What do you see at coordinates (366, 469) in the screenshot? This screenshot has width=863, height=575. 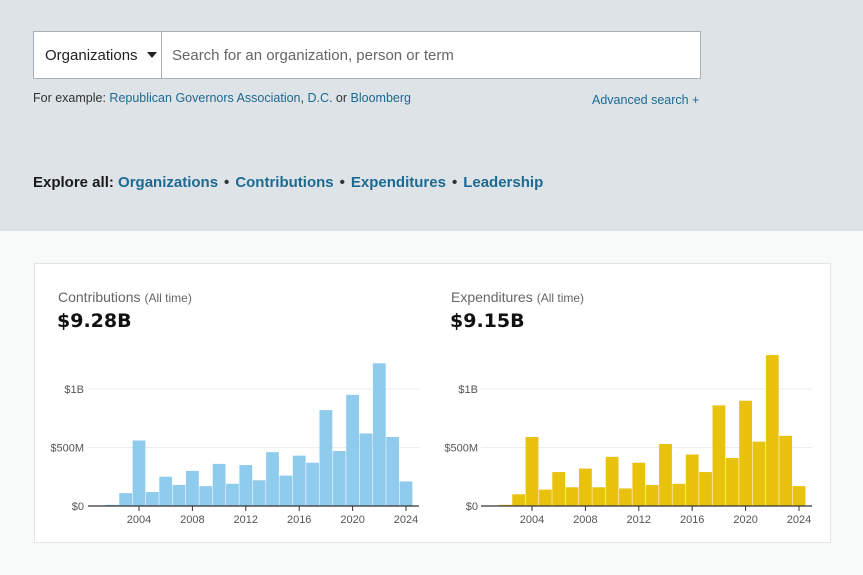 I see `contributions-bar-2021` at bounding box center [366, 469].